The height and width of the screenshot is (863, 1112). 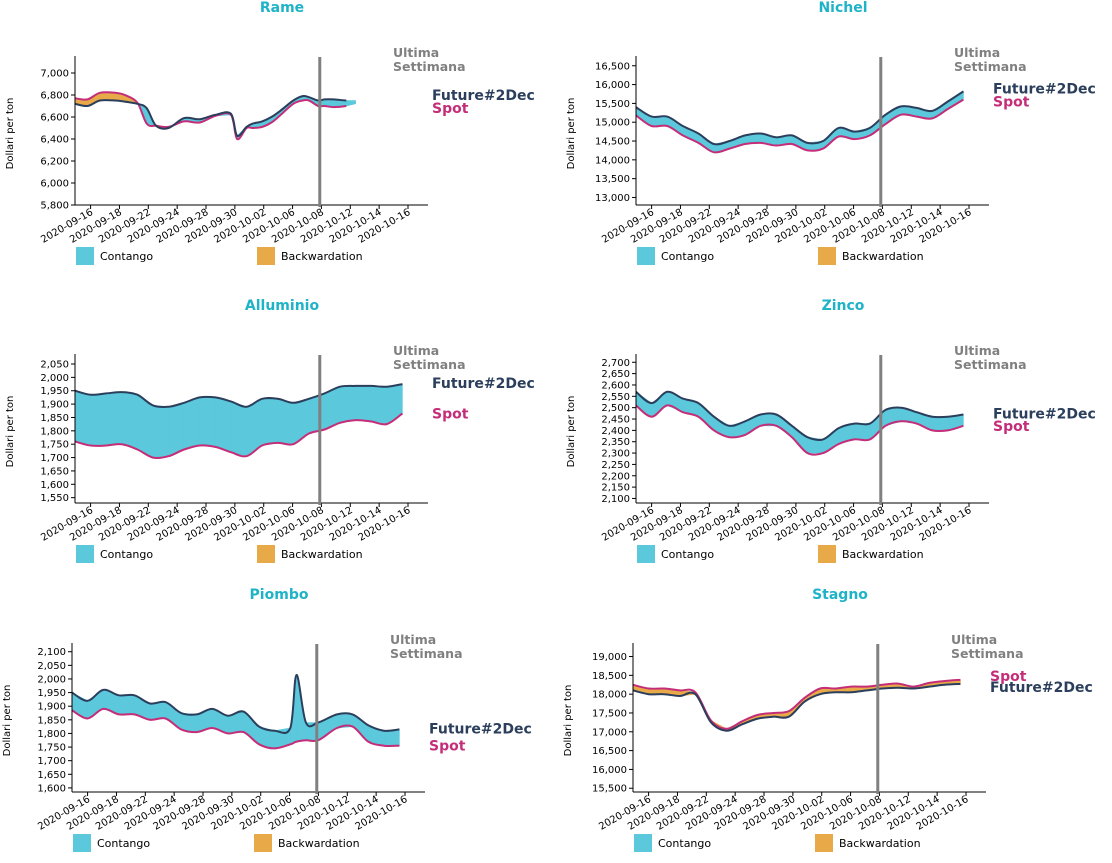 What do you see at coordinates (615, 420) in the screenshot?
I see `y-tick-label: 2,450` at bounding box center [615, 420].